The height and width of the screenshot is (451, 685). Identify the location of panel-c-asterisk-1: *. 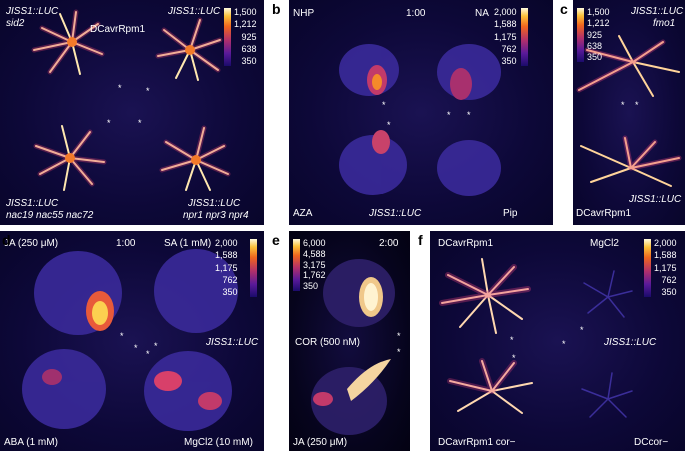
(623, 105).